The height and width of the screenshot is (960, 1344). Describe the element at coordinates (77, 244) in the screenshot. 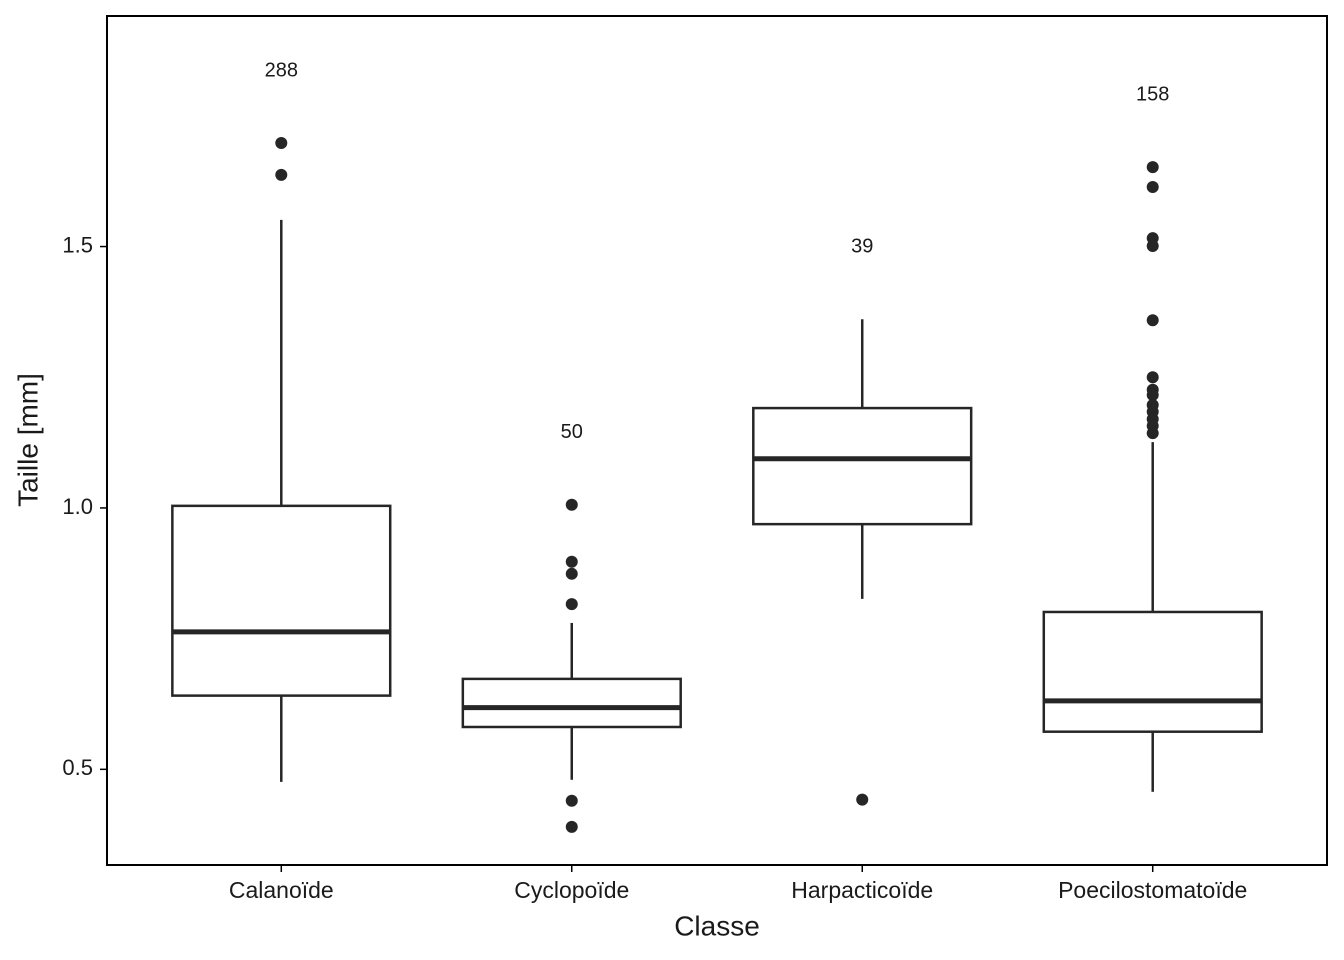

I see `y-tick-label: 1.5` at that location.